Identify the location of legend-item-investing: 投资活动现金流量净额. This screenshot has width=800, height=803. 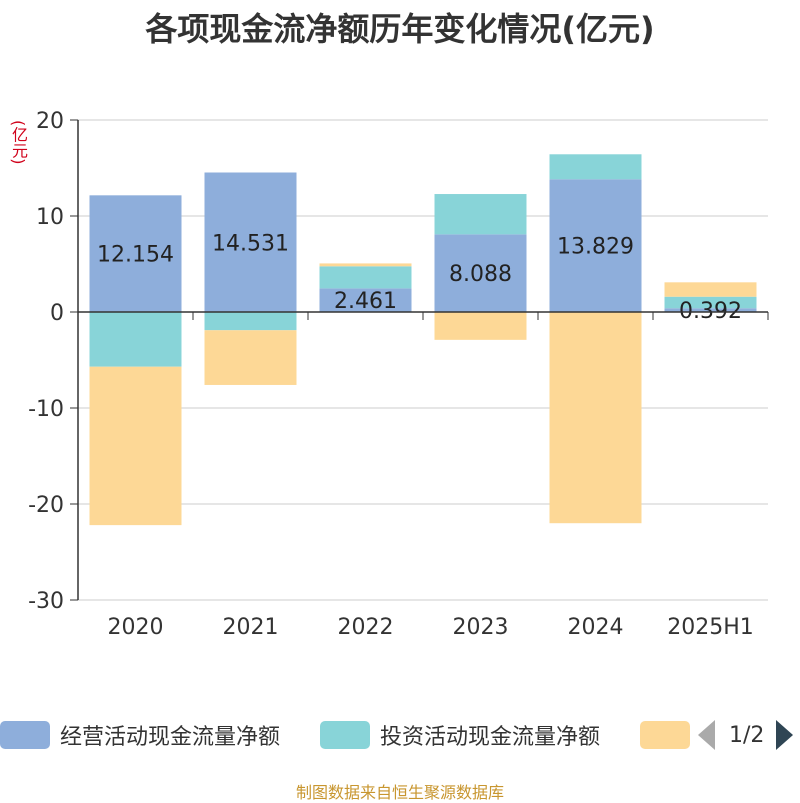
(460, 735).